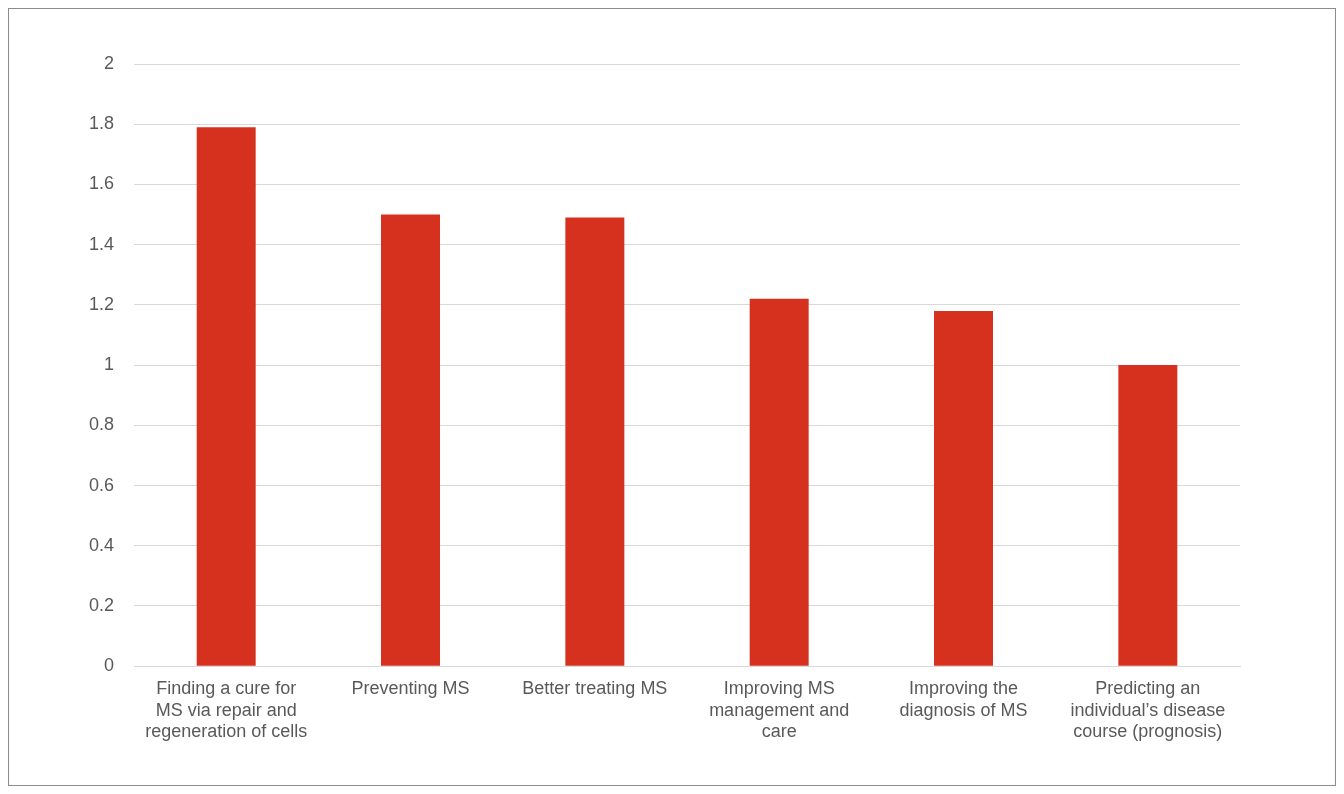  Describe the element at coordinates (101, 303) in the screenshot. I see `y-tick-label: 1.2` at that location.